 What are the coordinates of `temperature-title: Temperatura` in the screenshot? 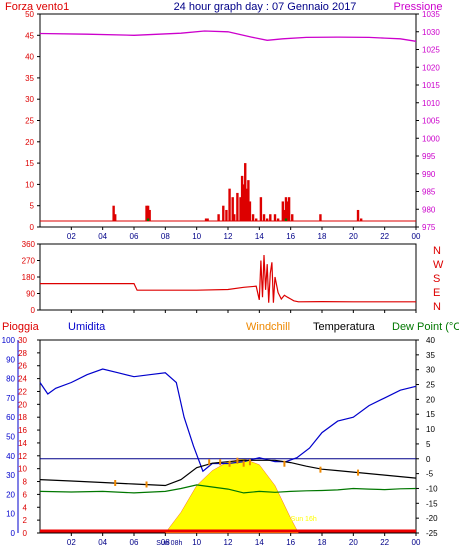 It's located at (344, 327).